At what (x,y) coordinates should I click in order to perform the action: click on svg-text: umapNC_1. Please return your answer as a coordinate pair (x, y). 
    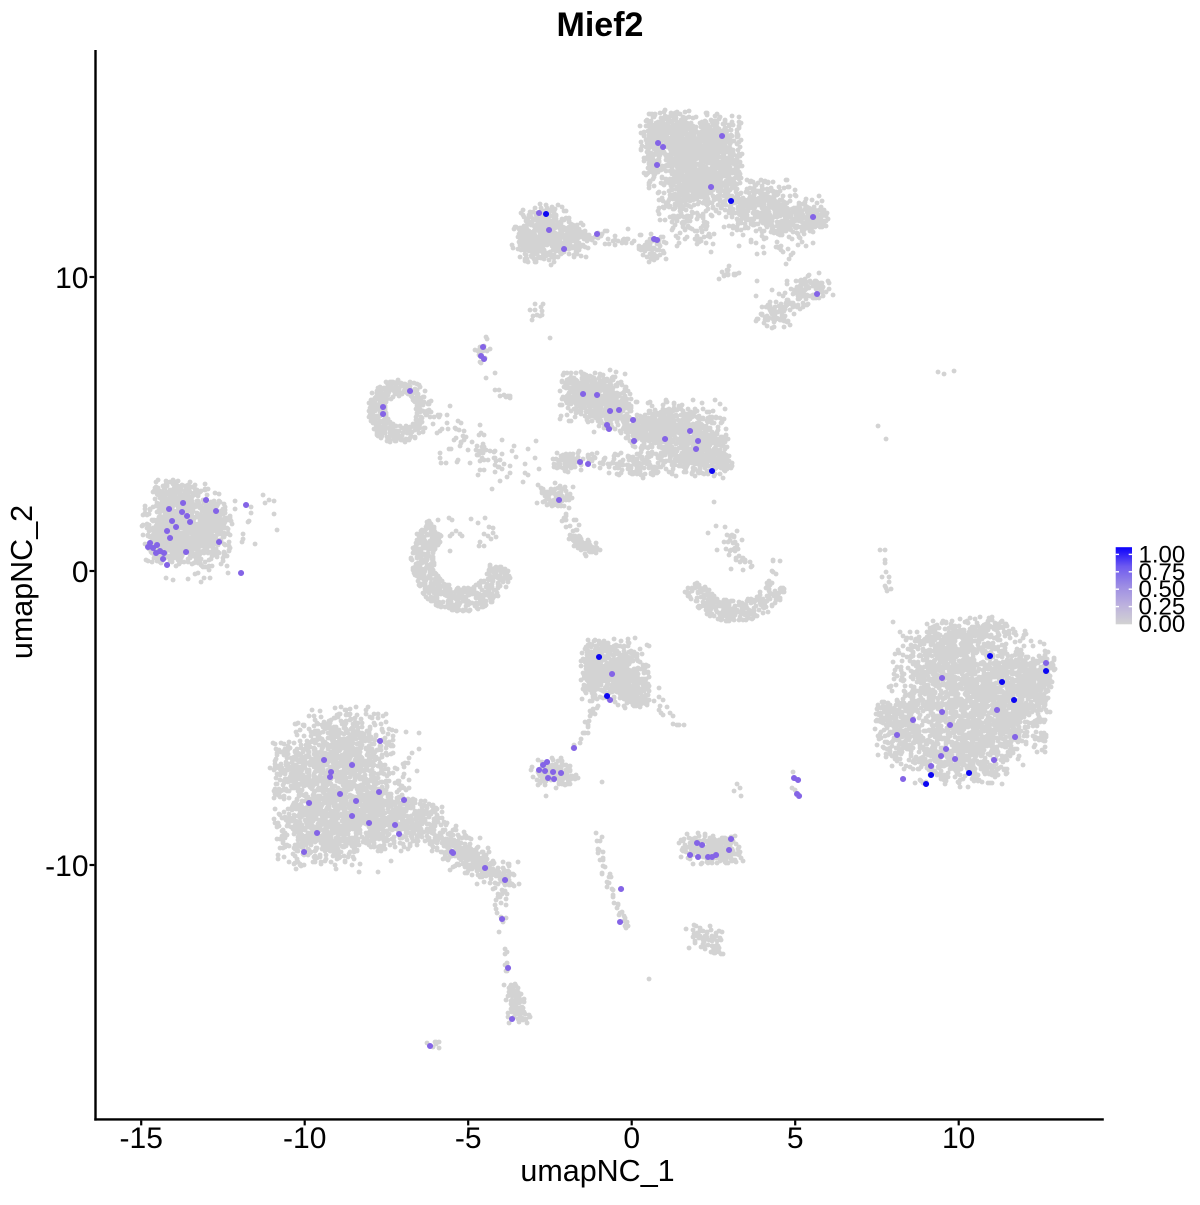
    Looking at the image, I should click on (597, 1171).